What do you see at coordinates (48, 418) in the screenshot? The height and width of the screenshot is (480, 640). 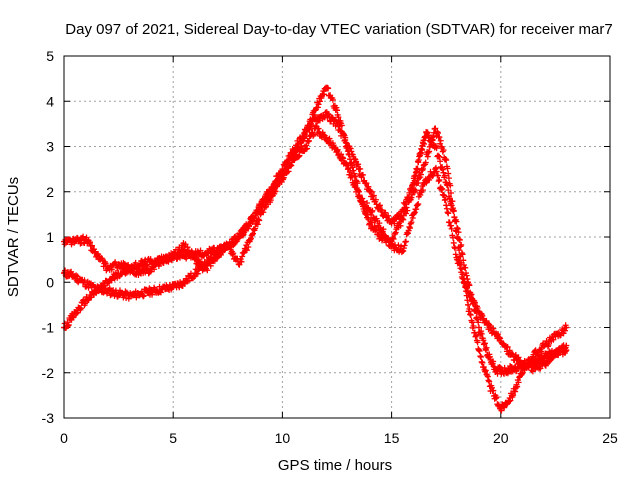 I see `y-tick-label: -3` at bounding box center [48, 418].